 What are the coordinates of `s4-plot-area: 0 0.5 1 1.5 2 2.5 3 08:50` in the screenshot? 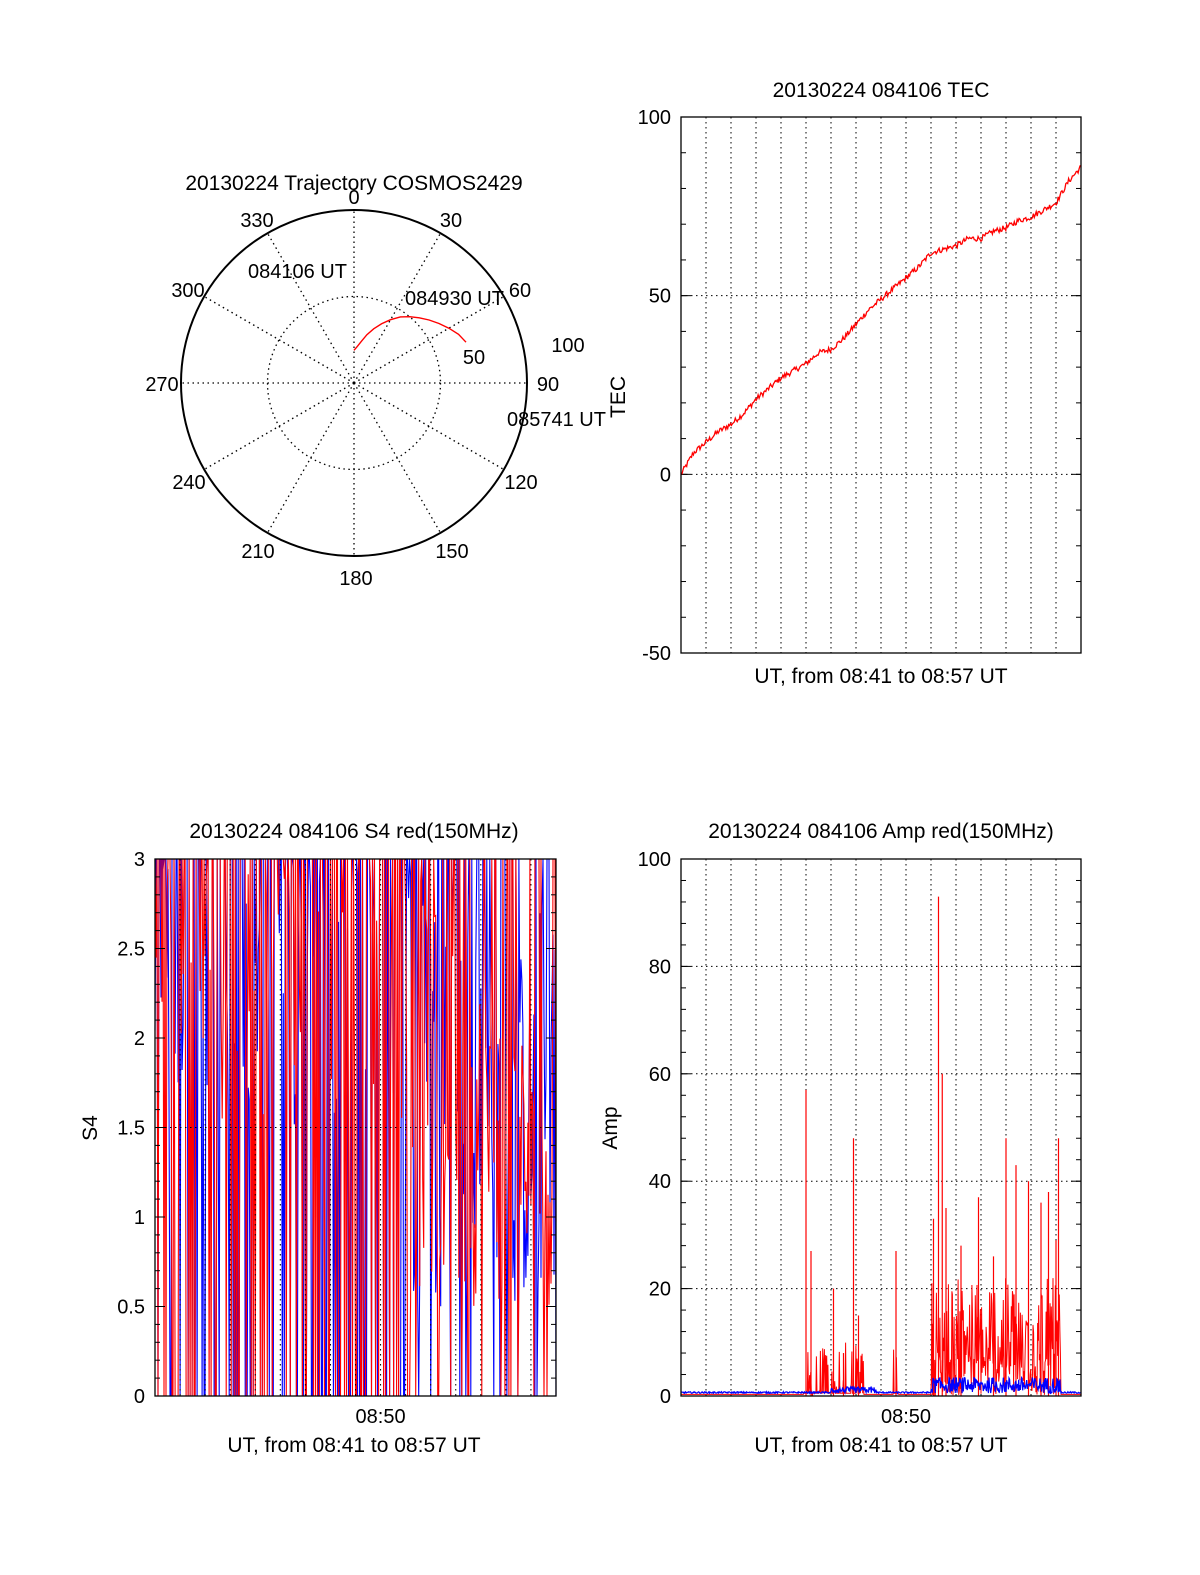 It's located at (337, 1138).